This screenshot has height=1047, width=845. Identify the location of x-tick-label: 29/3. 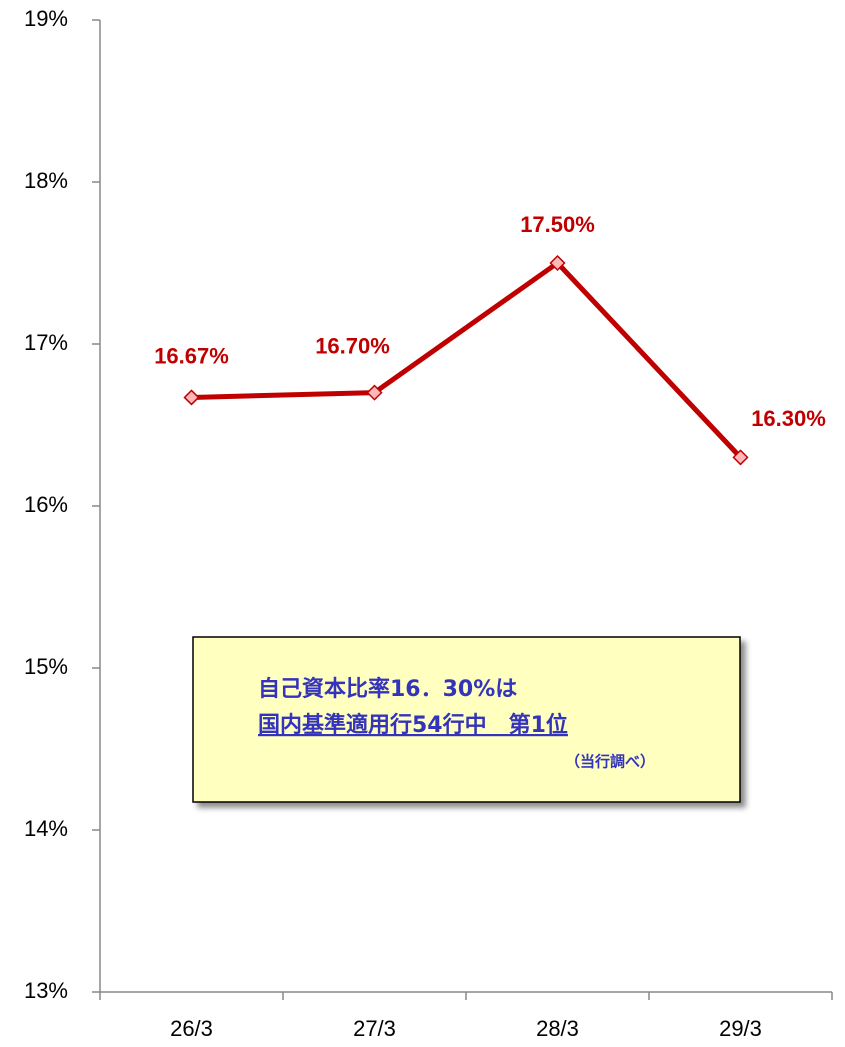
(740, 1028).